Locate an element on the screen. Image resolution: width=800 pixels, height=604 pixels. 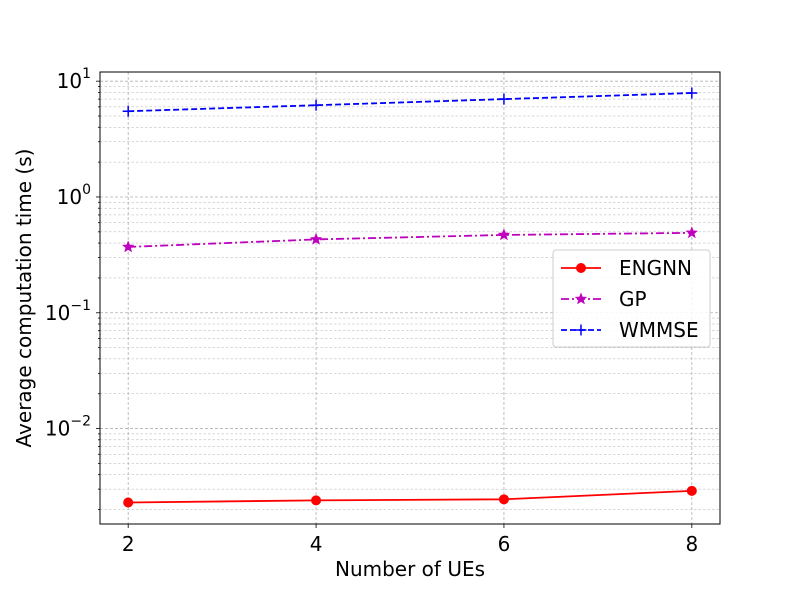
x-tick-label: 2 is located at coordinates (128, 544).